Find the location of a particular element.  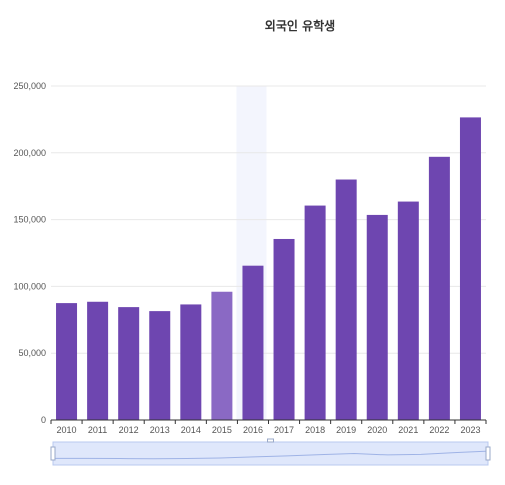

bar-2013 is located at coordinates (160, 365).